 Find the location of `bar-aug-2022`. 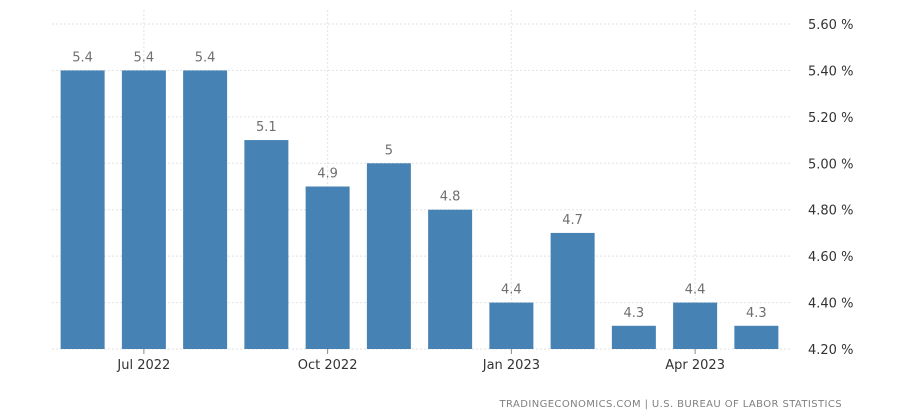

bar-aug-2022 is located at coordinates (205, 209).